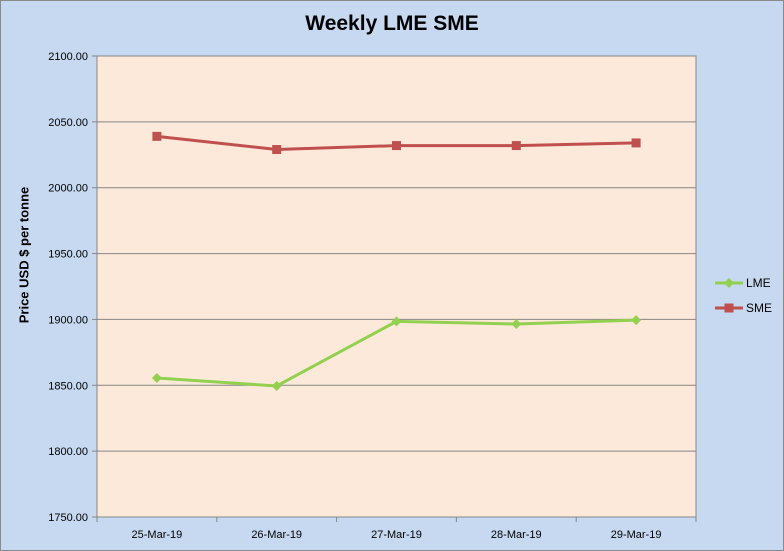 The width and height of the screenshot is (784, 551). Describe the element at coordinates (743, 295) in the screenshot. I see `legend: LME SME` at that location.